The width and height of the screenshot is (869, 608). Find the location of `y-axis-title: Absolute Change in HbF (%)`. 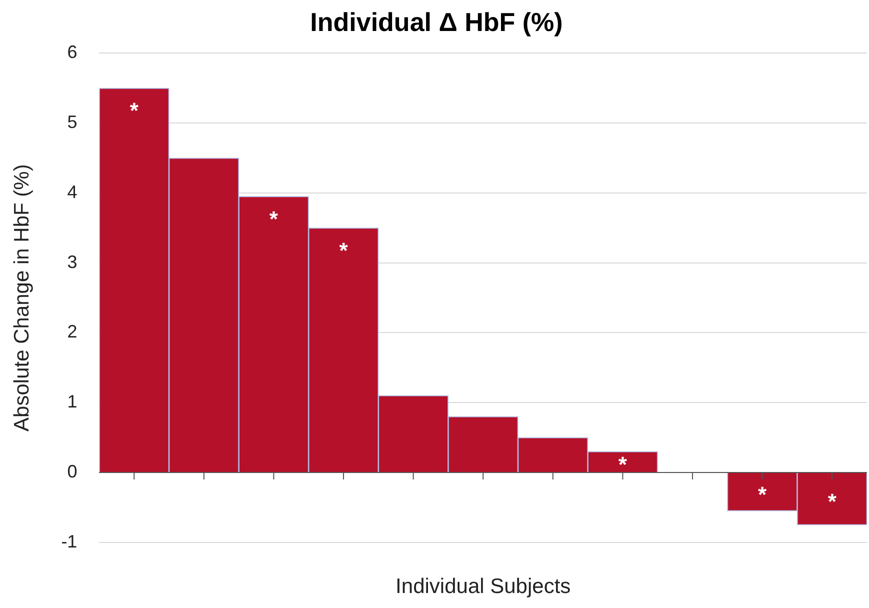

y-axis-title: Absolute Change in HbF (%) is located at coordinates (22, 298).